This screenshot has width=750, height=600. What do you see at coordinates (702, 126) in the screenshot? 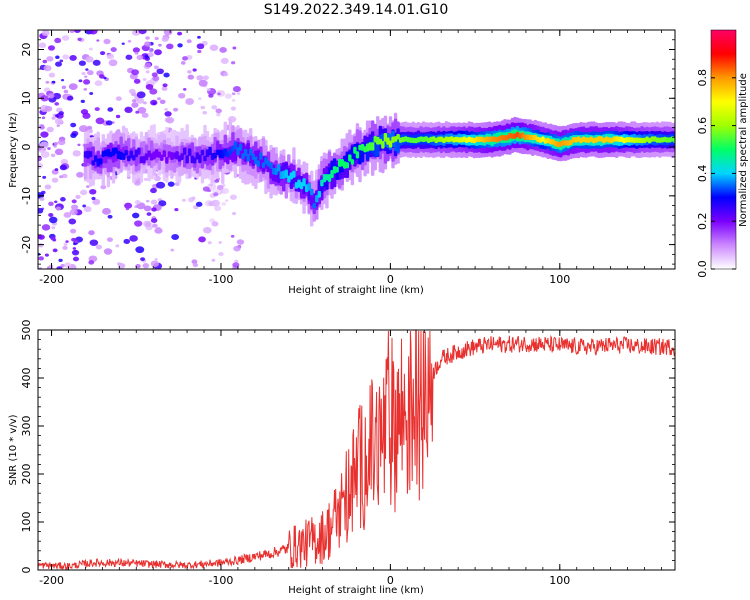
I see `colorbar-tick-label: 0.6` at bounding box center [702, 126].